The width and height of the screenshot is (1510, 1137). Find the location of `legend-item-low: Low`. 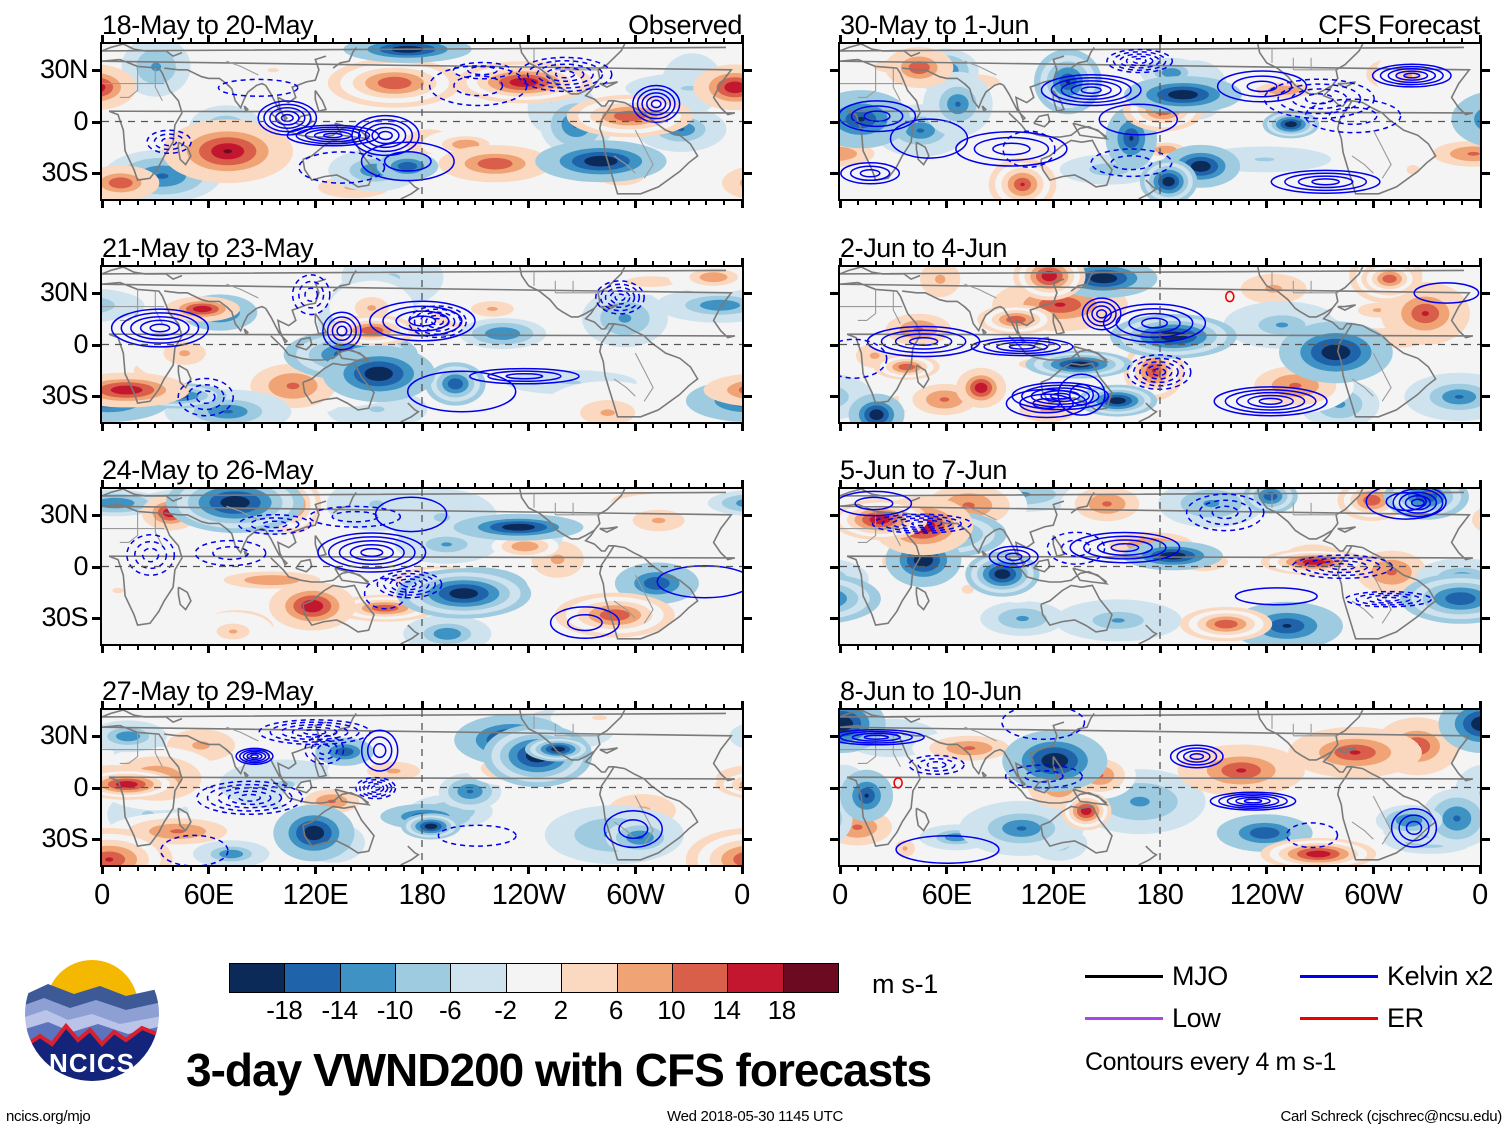

legend-item-low: Low is located at coordinates (1153, 1018).